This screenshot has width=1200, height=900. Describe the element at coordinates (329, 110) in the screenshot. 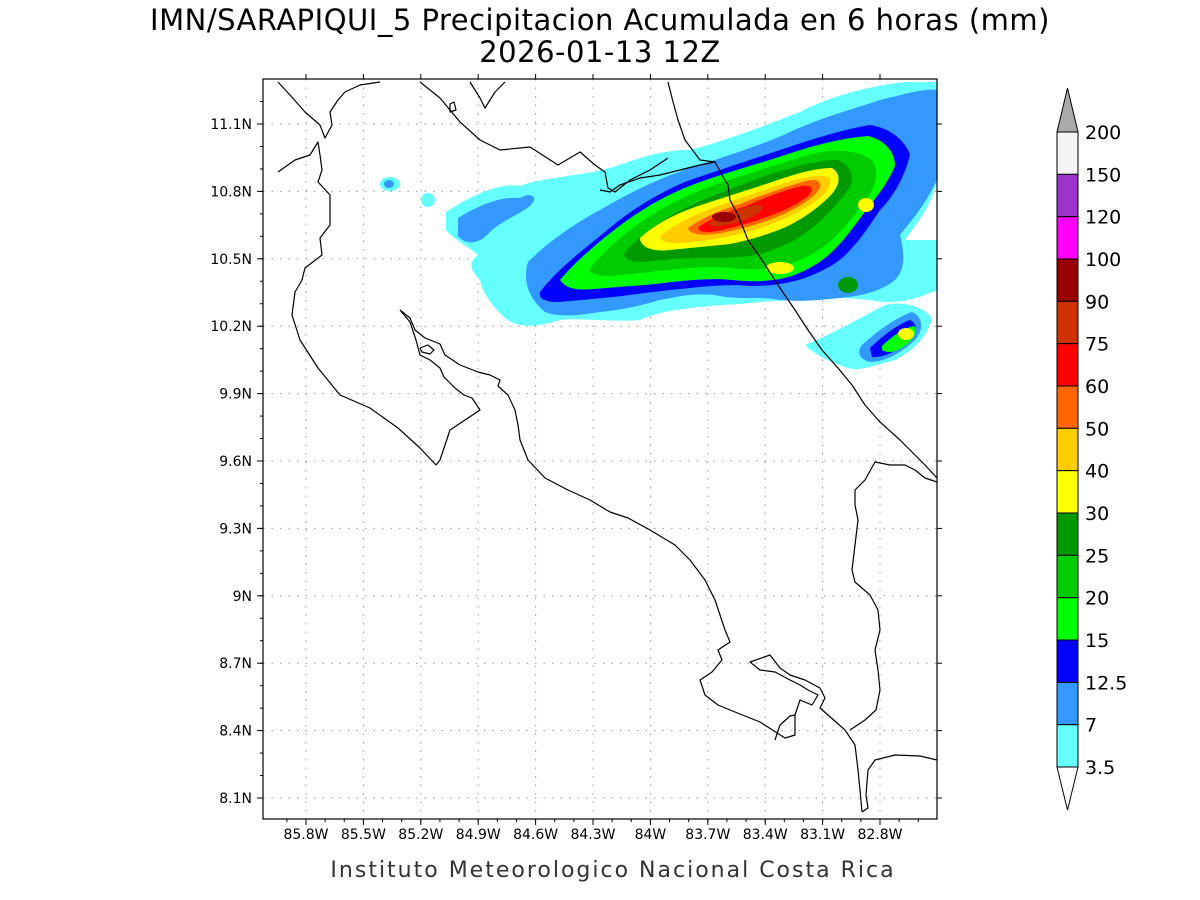

I see `nicaragua-lake-shore` at that location.